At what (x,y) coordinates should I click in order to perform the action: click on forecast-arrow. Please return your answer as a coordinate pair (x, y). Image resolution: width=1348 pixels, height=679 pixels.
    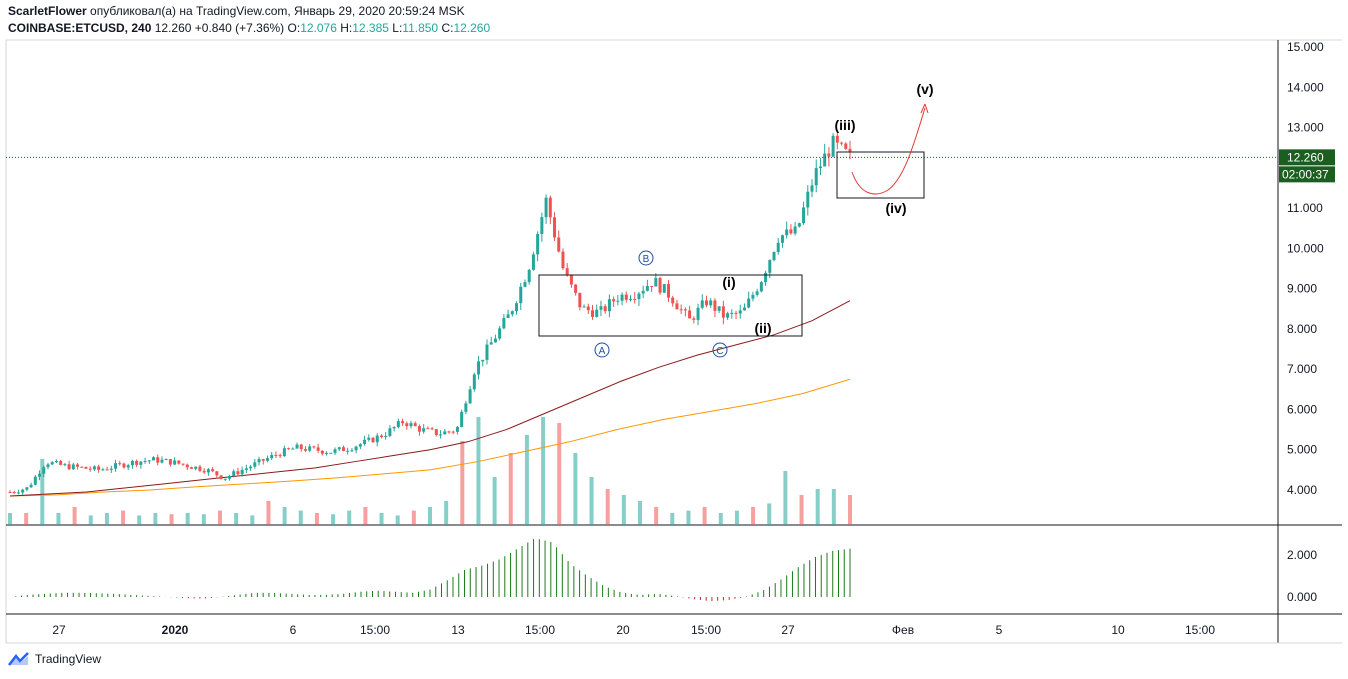
    Looking at the image, I should click on (888, 151).